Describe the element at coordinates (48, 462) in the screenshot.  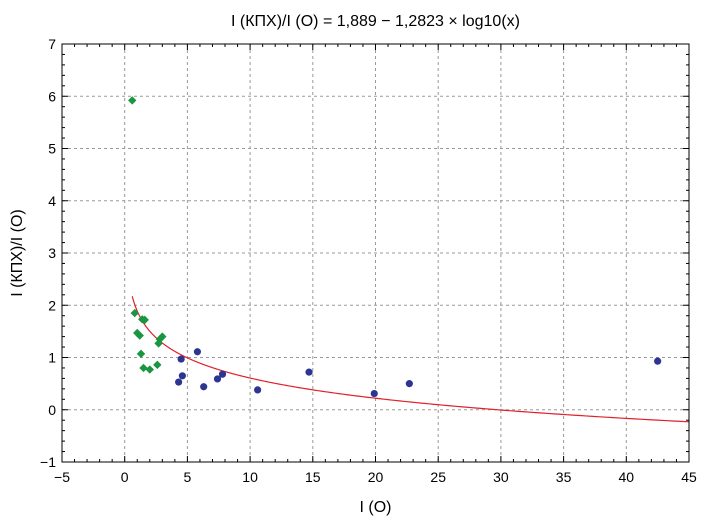
I see `y-tick-label: −1` at that location.